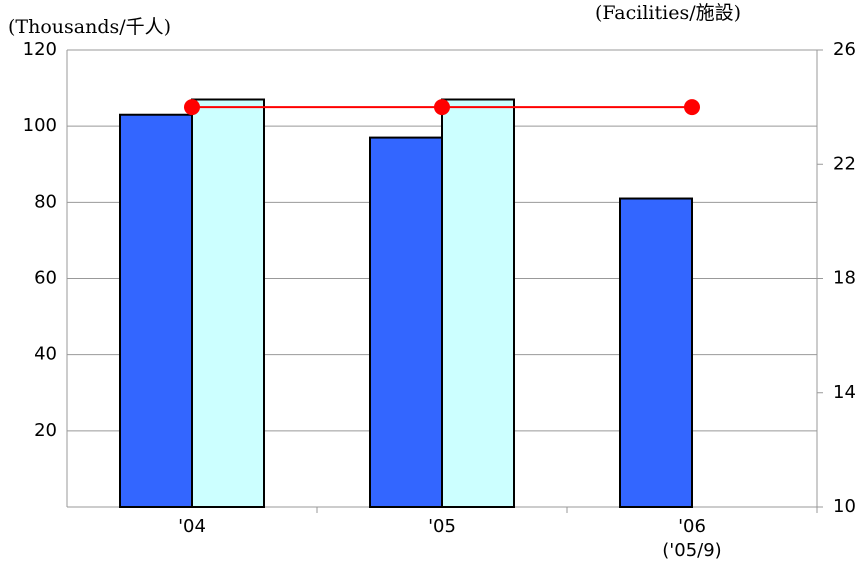 The height and width of the screenshot is (580, 863). Describe the element at coordinates (691, 550) in the screenshot. I see `annotation: ('05/9)` at that location.